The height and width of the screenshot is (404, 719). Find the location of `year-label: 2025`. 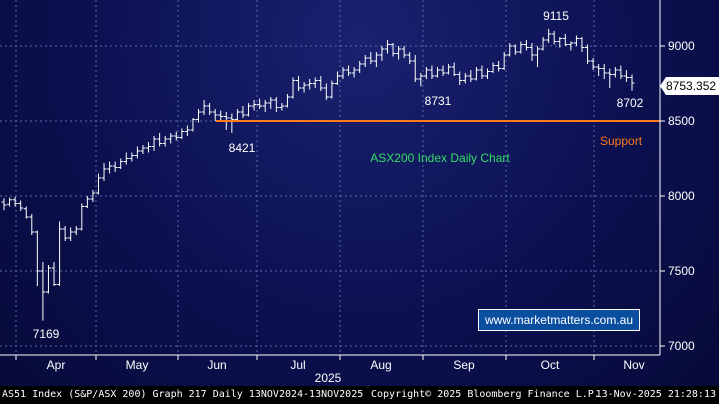

year-label: 2025 is located at coordinates (328, 378).